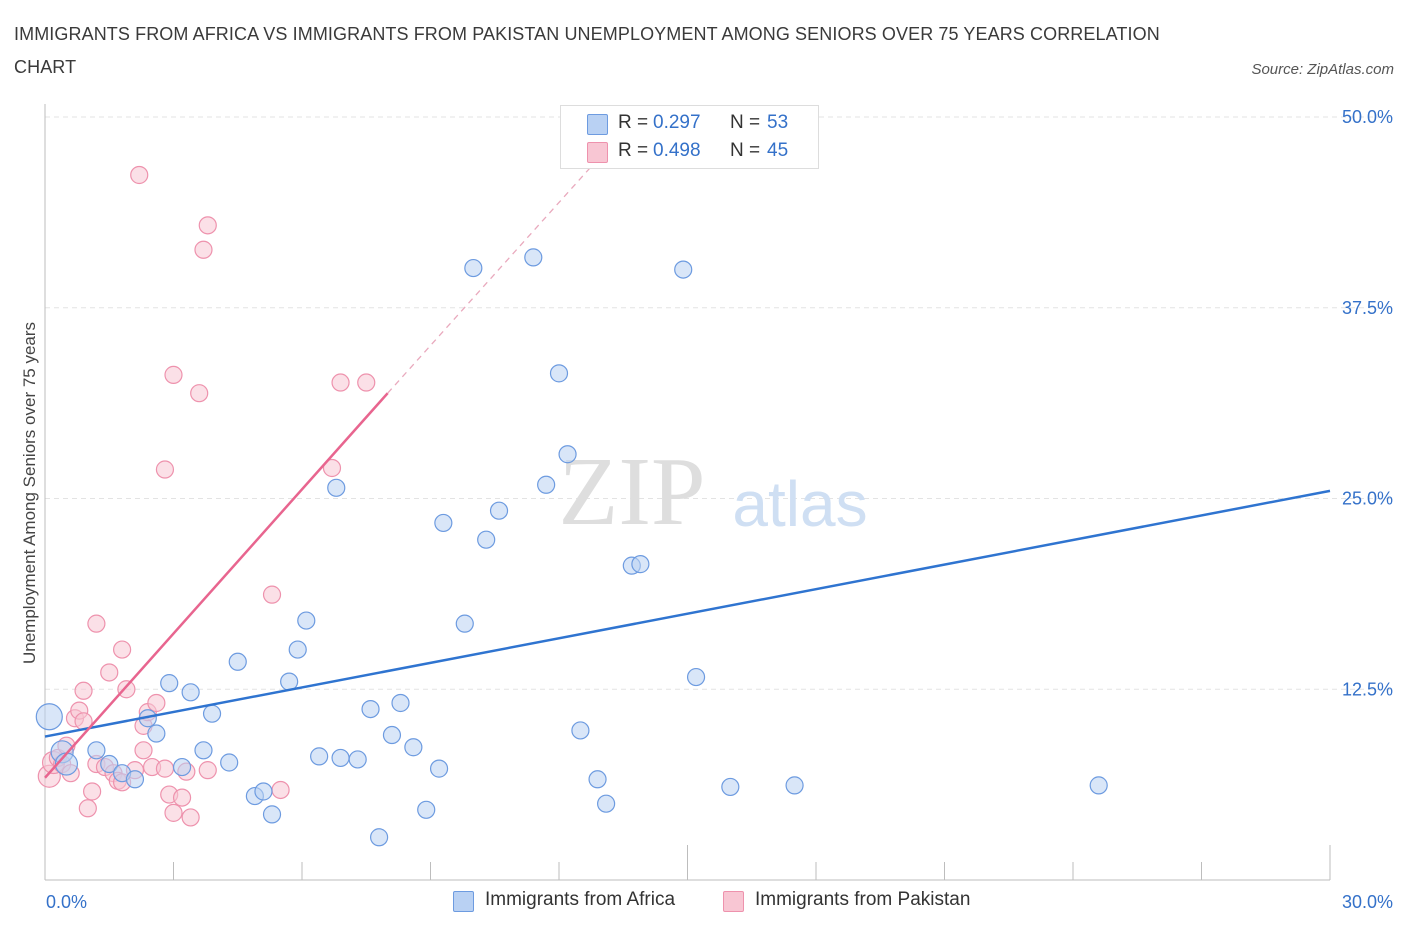 The height and width of the screenshot is (930, 1406). I want to click on y-tick-label: 12.5%, so click(1367, 689).